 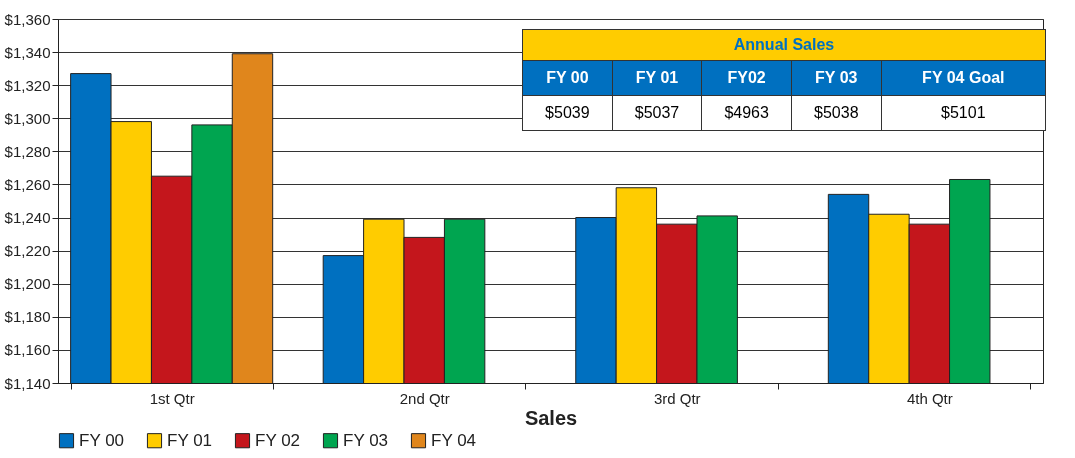 What do you see at coordinates (746, 78) in the screenshot?
I see `annotation: FY02` at bounding box center [746, 78].